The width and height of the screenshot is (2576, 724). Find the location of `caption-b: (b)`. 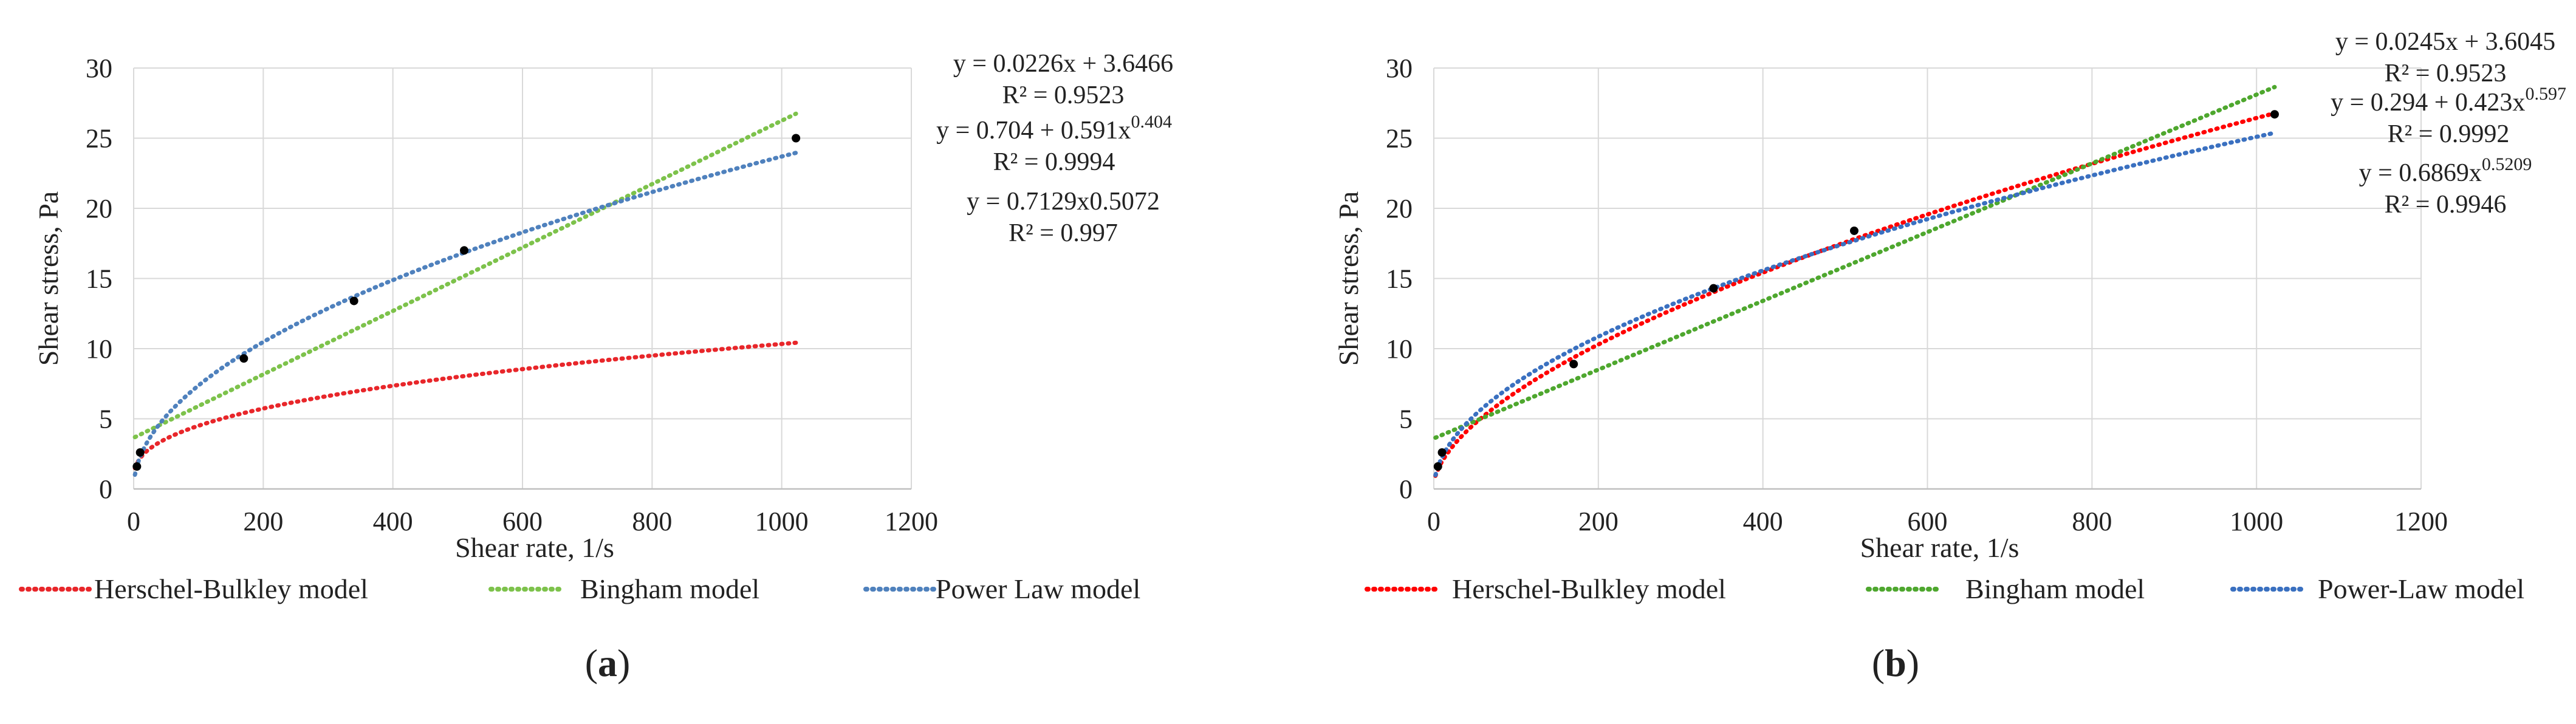

caption-b: (b) is located at coordinates (1896, 663).